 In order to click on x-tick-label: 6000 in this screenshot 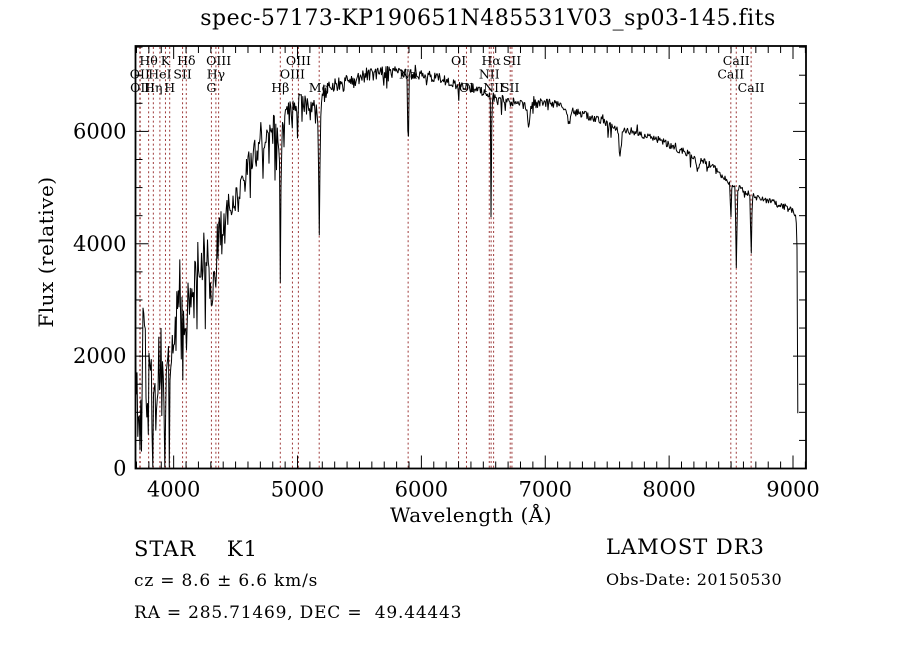, I will do `click(421, 490)`.